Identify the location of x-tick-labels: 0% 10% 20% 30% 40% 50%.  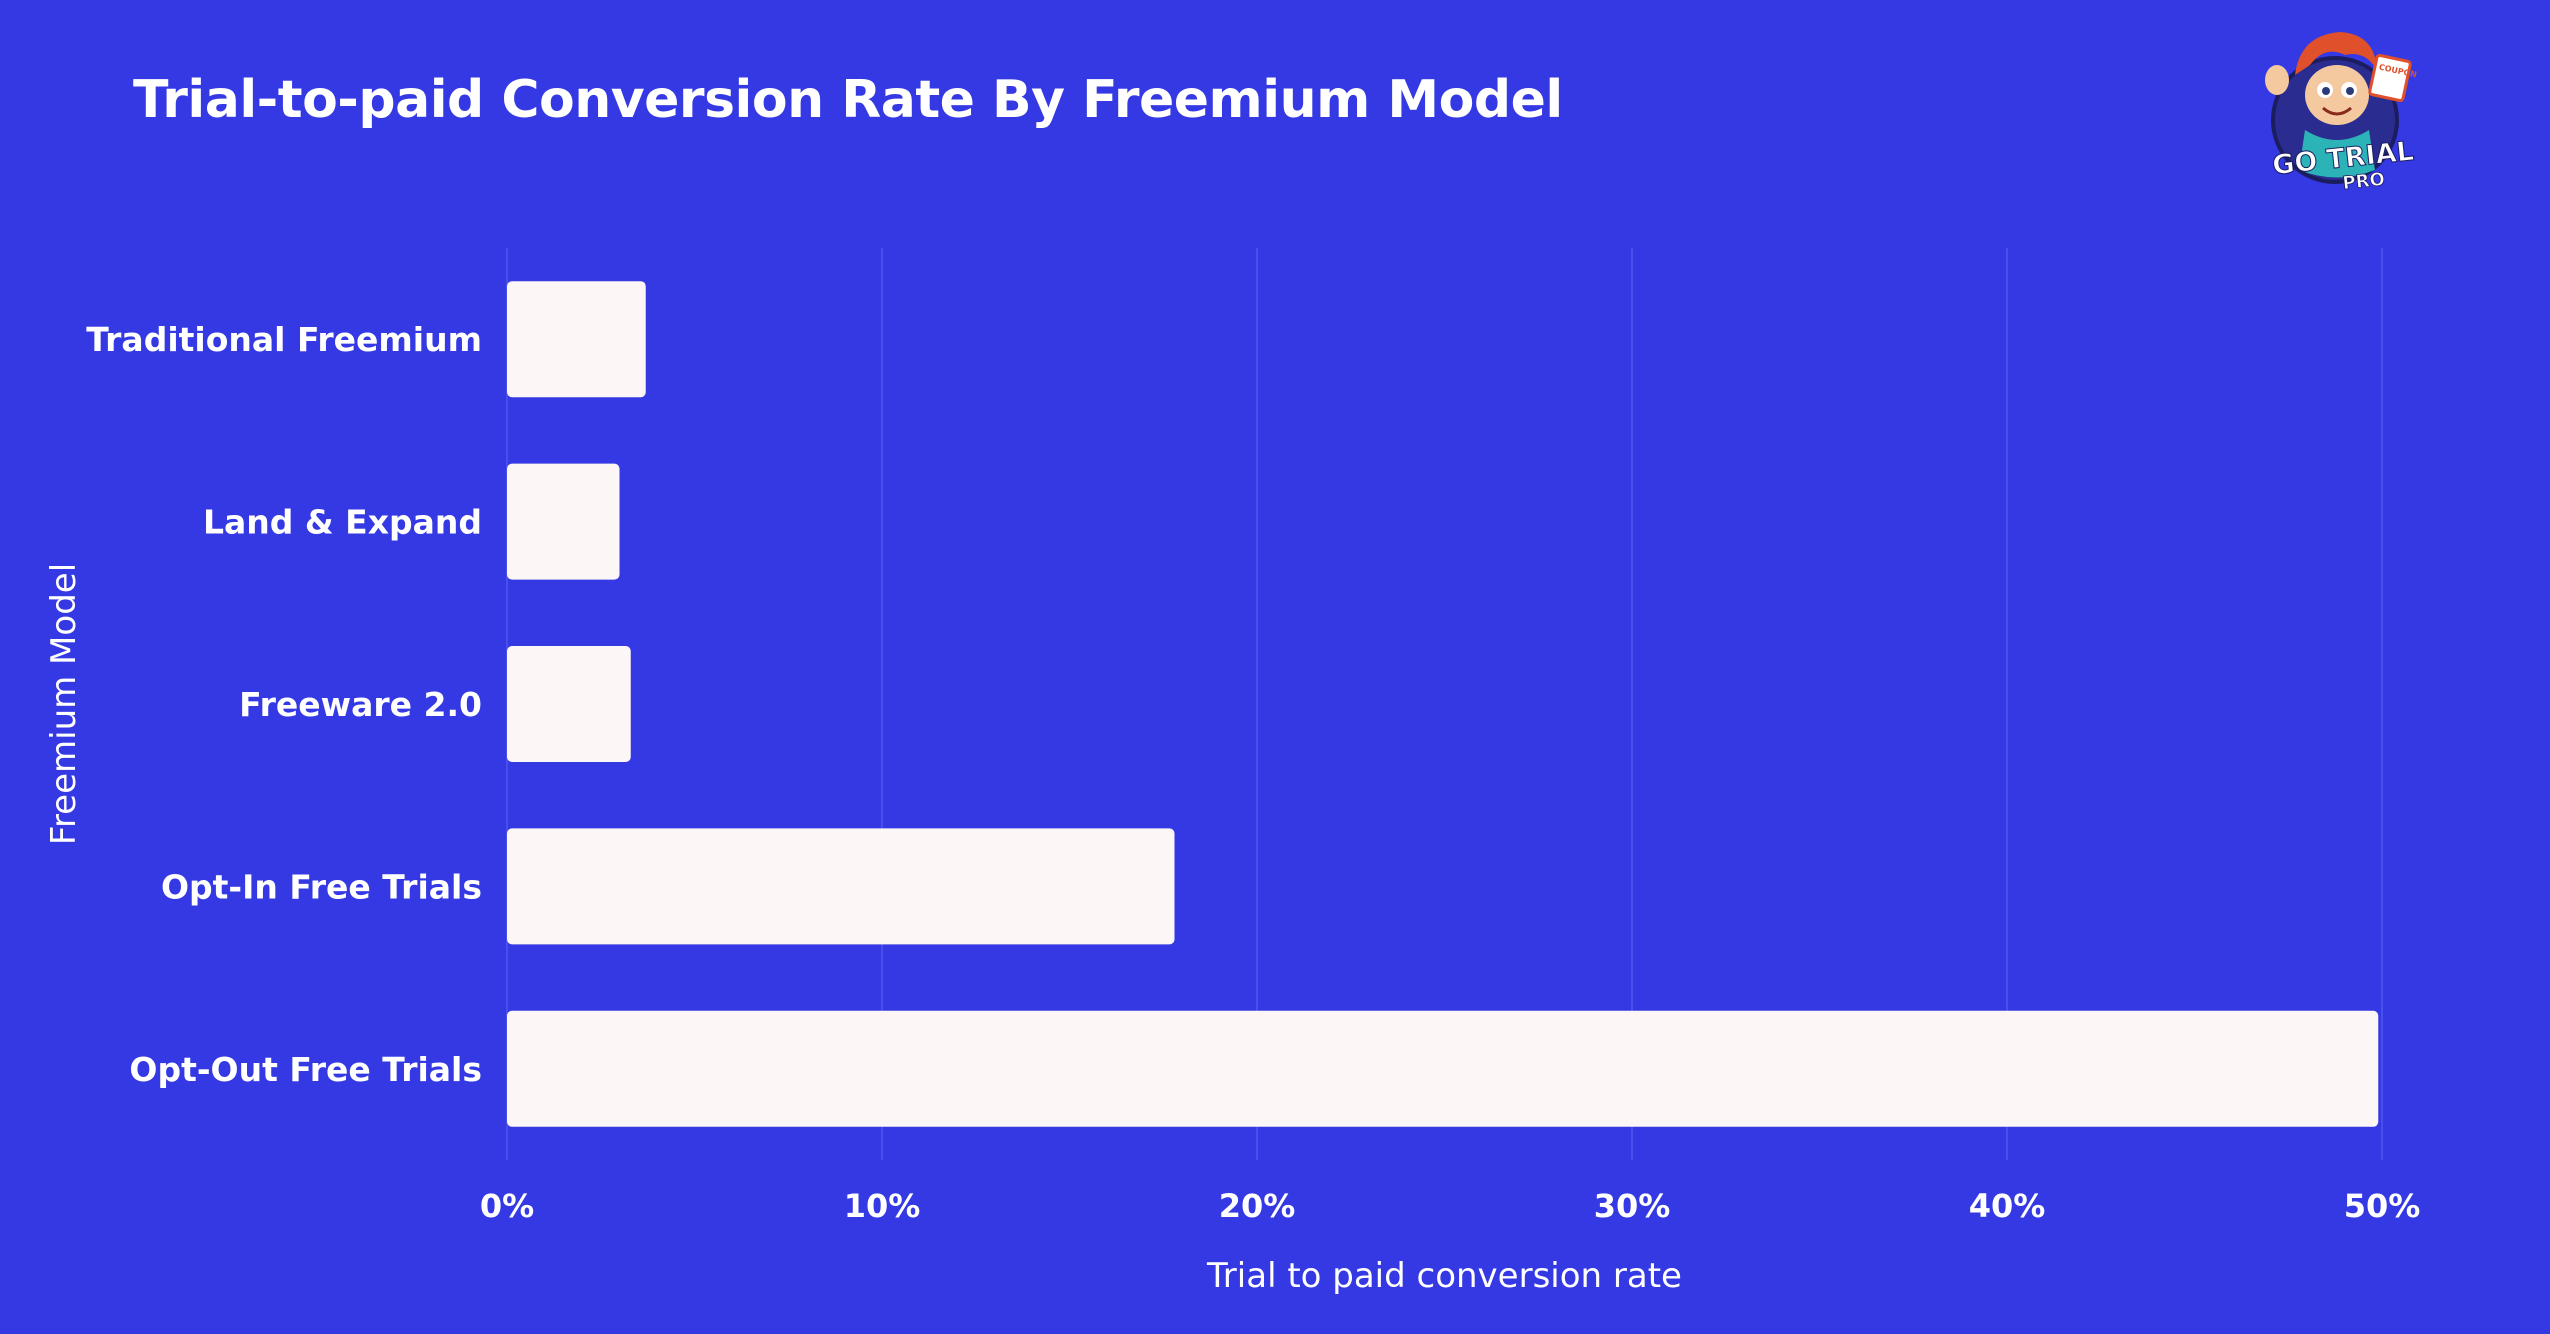
(1450, 1206).